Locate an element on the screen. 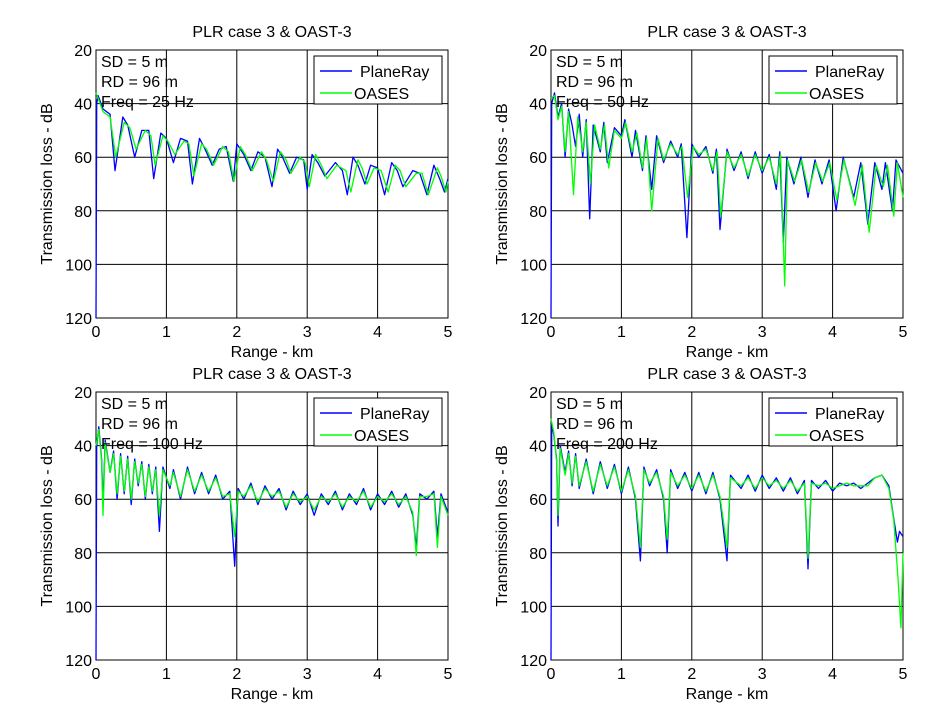 This screenshot has width=946, height=717. annotation-text: Freq = 200 Hz is located at coordinates (607, 444).